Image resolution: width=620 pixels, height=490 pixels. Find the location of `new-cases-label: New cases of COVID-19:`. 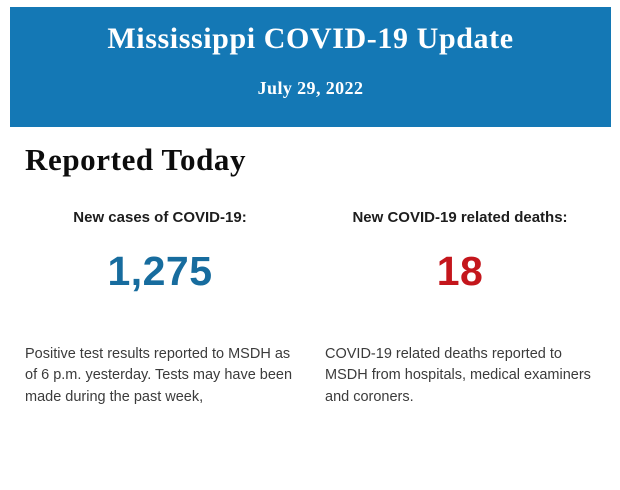

new-cases-label: New cases of COVID-19: is located at coordinates (160, 217).